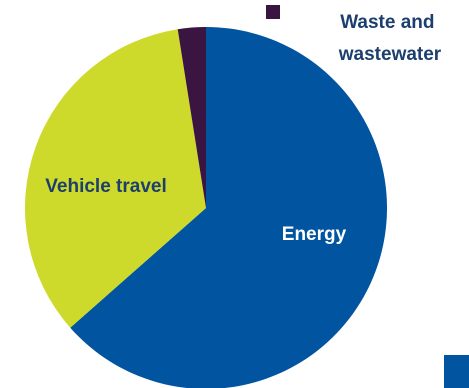 This screenshot has width=469, height=388. Describe the element at coordinates (387, 22) in the screenshot. I see `label-waste-line-1: Waste and` at that location.